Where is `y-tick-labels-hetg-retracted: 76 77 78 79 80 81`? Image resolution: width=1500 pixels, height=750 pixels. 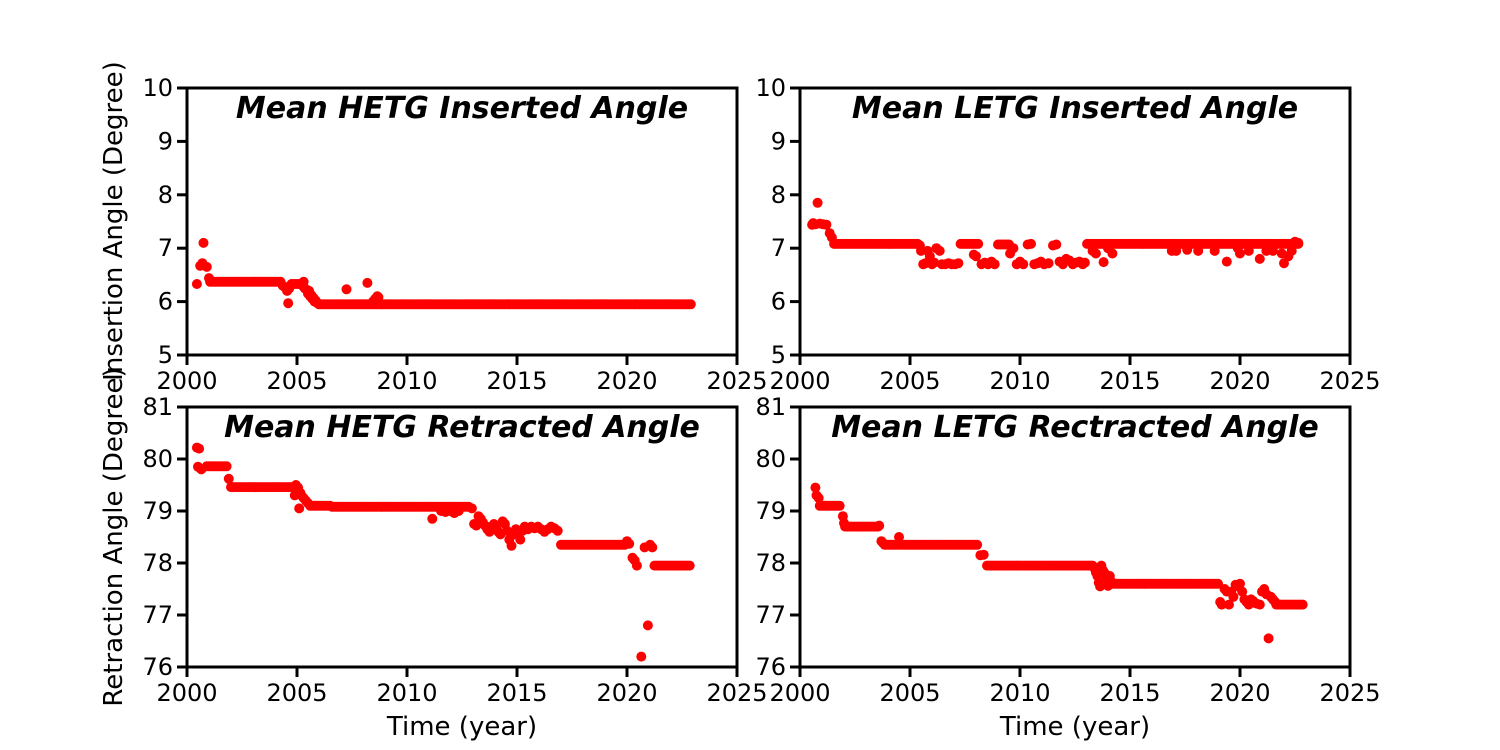 y-tick-labels-hetg-retracted: 76 77 78 79 80 81 is located at coordinates (157, 537).